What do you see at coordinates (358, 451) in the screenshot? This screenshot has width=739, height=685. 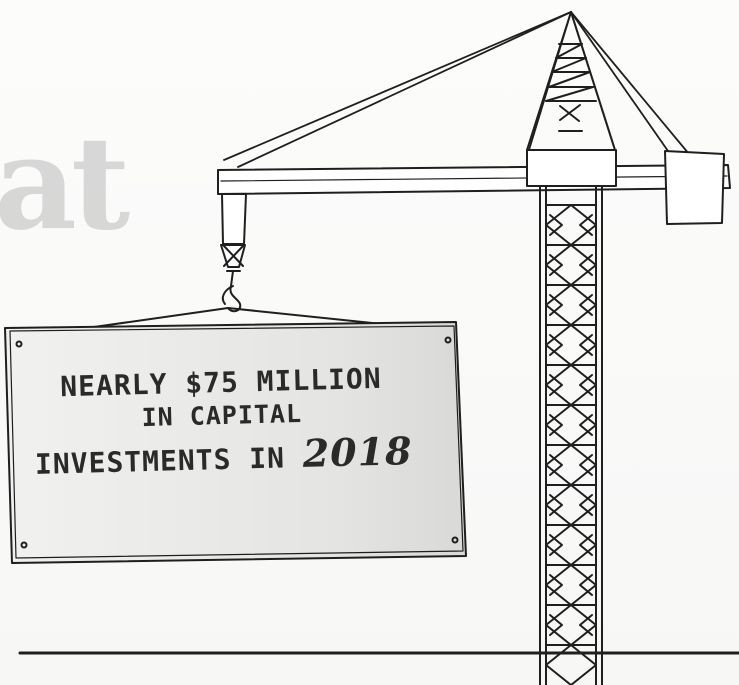 I see `sign-line-3-year: 2018` at bounding box center [358, 451].